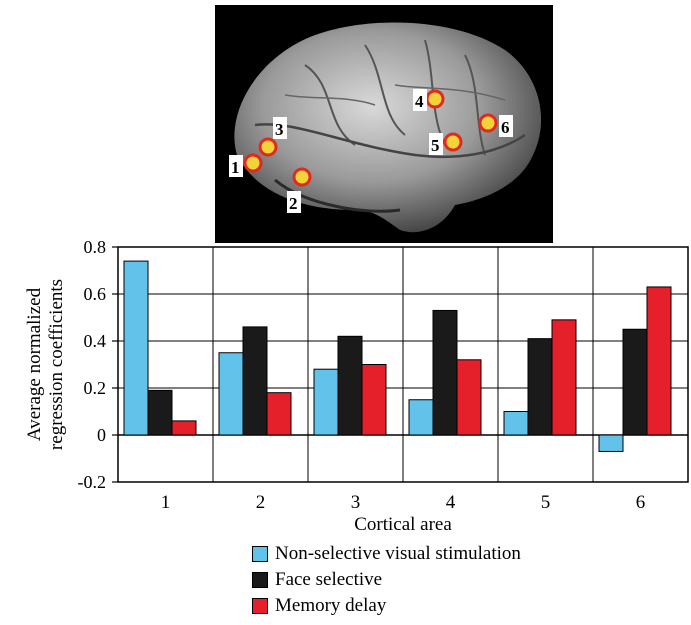 This screenshot has width=691, height=625. What do you see at coordinates (101, 435) in the screenshot?
I see `y-tick-label: 0` at bounding box center [101, 435].